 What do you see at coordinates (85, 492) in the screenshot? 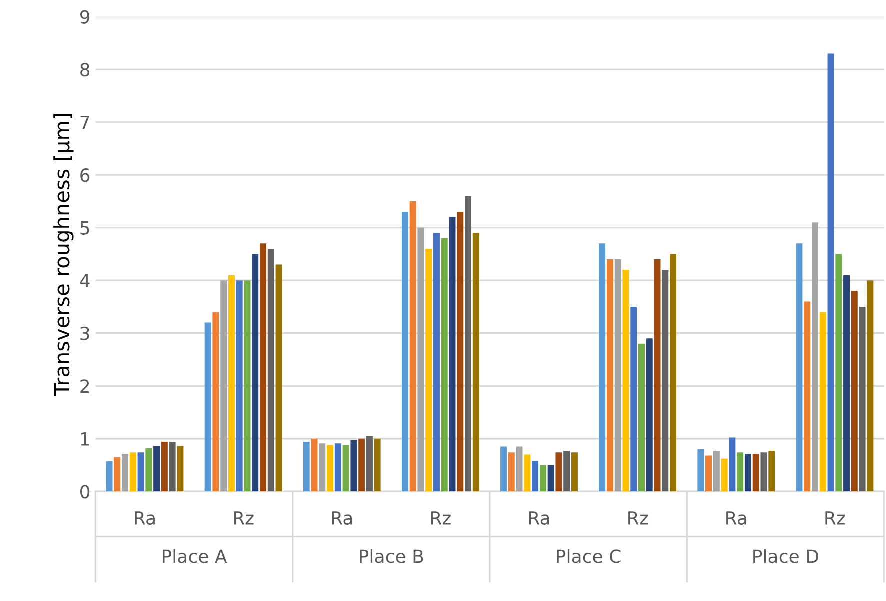
I see `y-tick-label: 0` at bounding box center [85, 492].